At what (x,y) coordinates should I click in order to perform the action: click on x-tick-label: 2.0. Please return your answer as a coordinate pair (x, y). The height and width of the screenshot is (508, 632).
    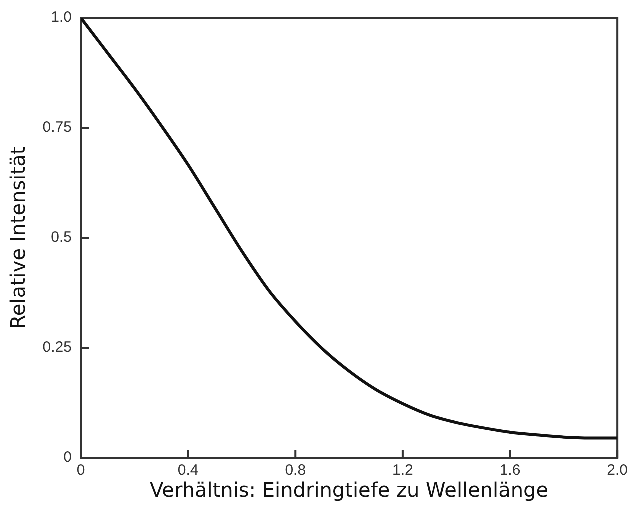
    Looking at the image, I should click on (617, 471).